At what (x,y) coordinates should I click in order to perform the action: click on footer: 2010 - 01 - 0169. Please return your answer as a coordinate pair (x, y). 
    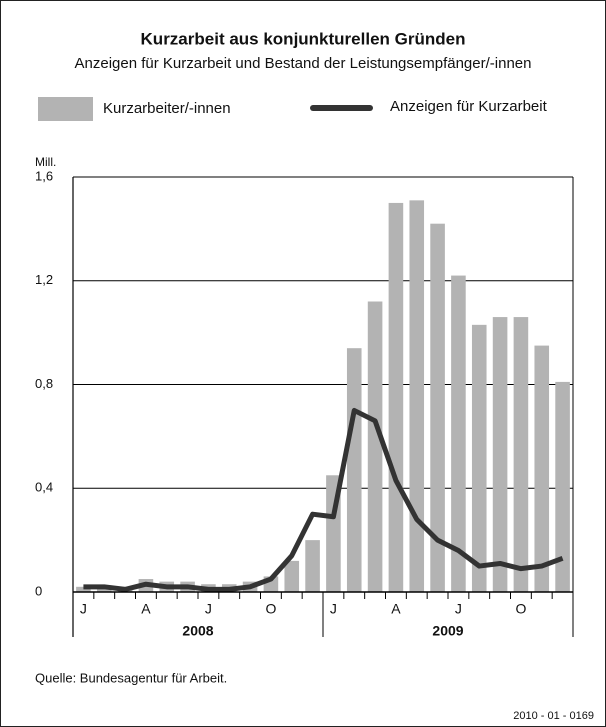
    Looking at the image, I should click on (553, 716).